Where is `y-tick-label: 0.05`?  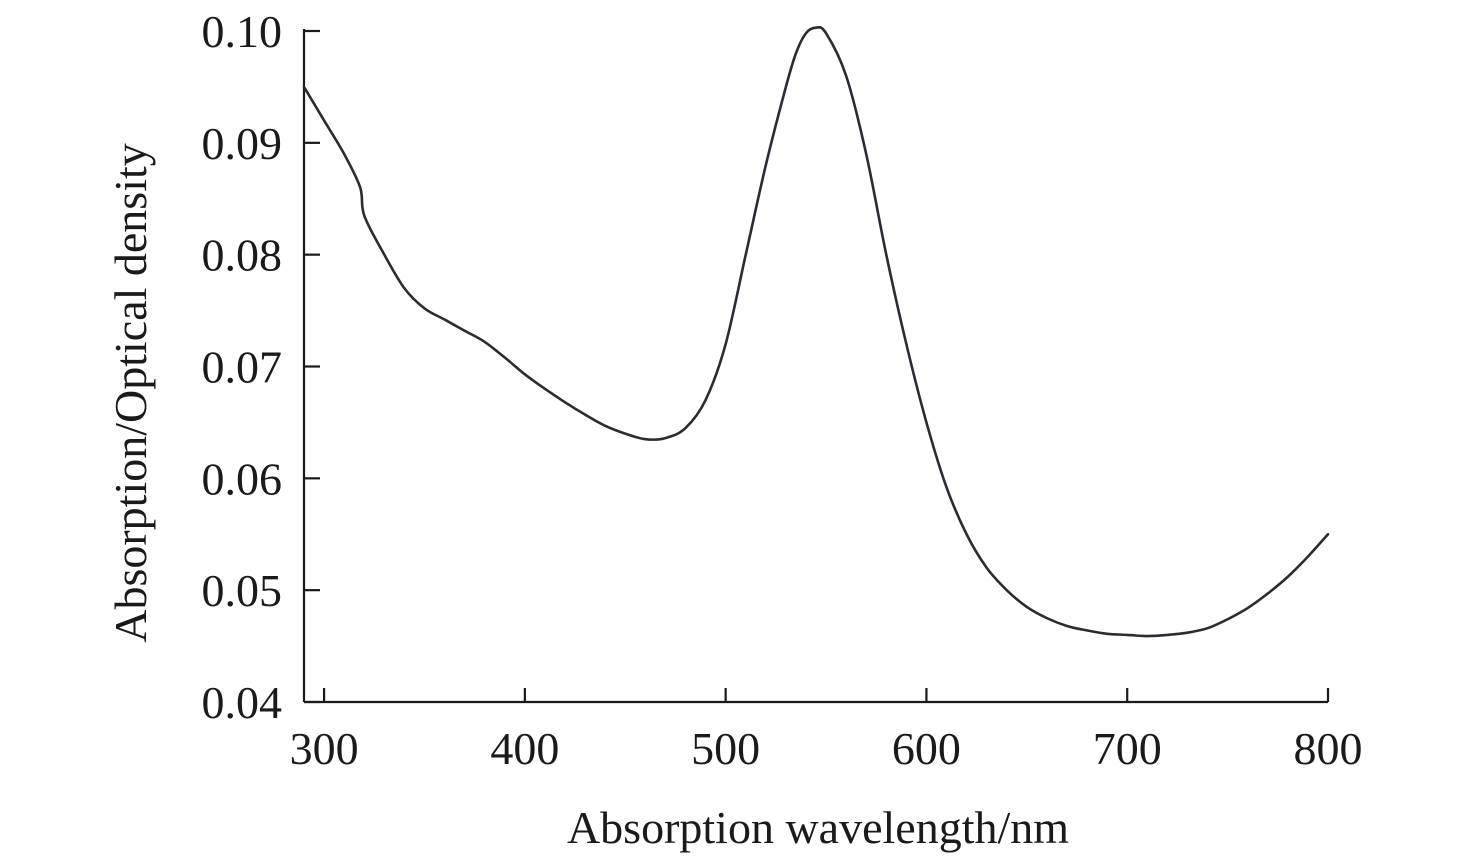
y-tick-label: 0.05 is located at coordinates (242, 590).